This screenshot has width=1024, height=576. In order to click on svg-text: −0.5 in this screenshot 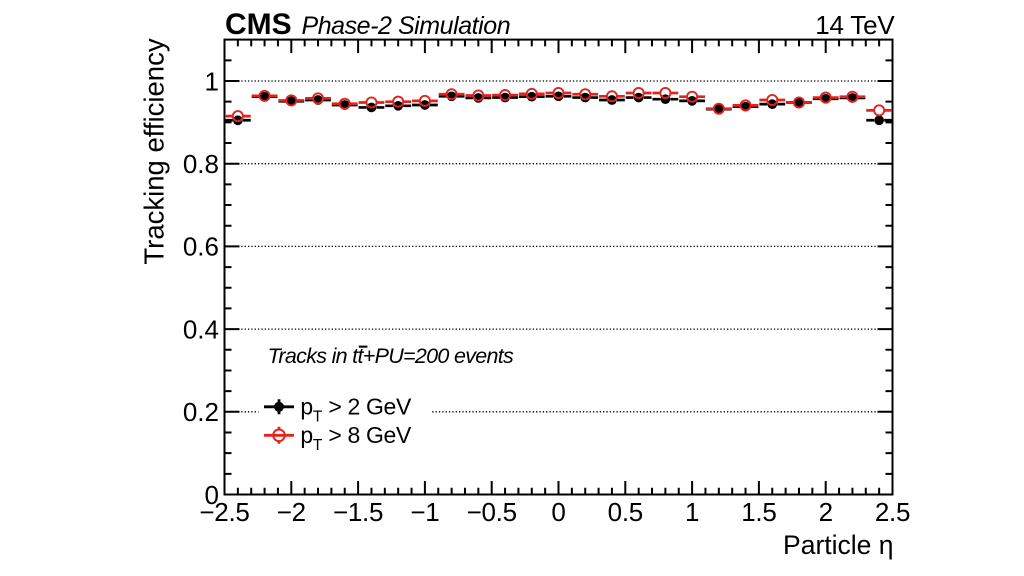, I will do `click(492, 512)`.